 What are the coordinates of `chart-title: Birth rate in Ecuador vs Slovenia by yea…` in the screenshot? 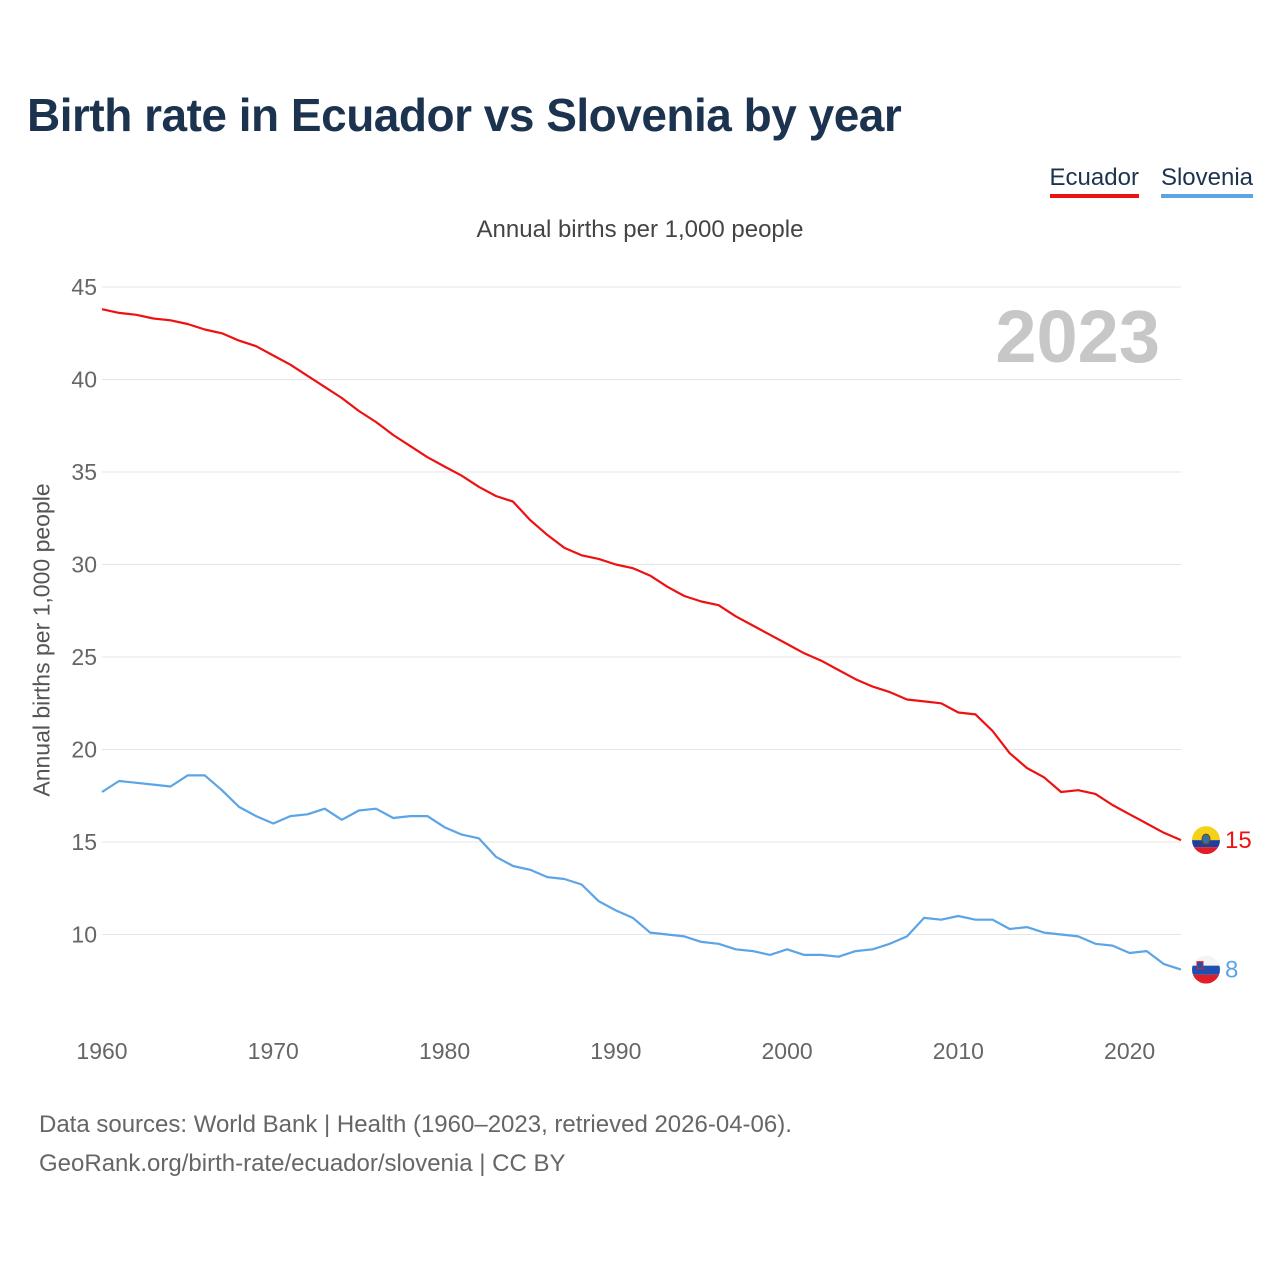 It's located at (464, 115).